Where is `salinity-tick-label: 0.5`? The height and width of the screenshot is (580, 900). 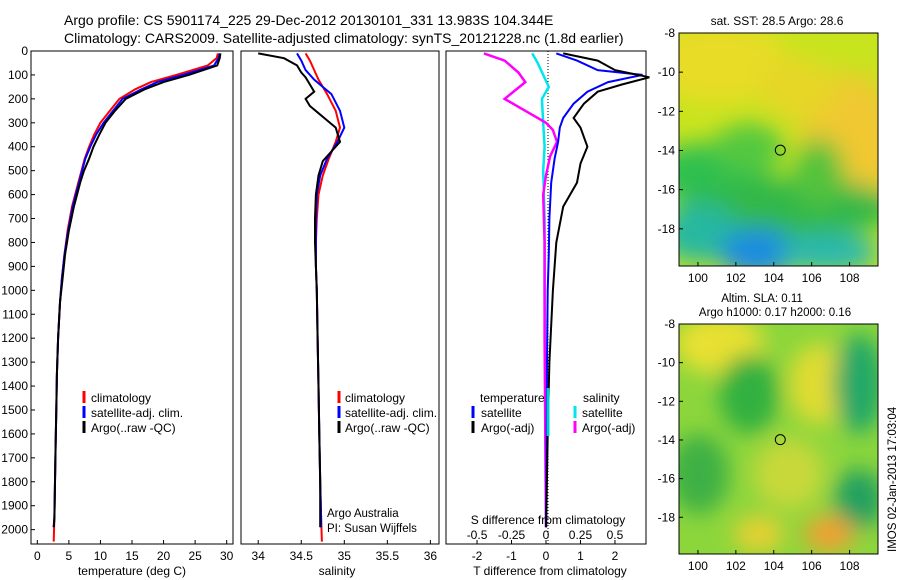
salinity-tick-label: 0.5 is located at coordinates (615, 535).